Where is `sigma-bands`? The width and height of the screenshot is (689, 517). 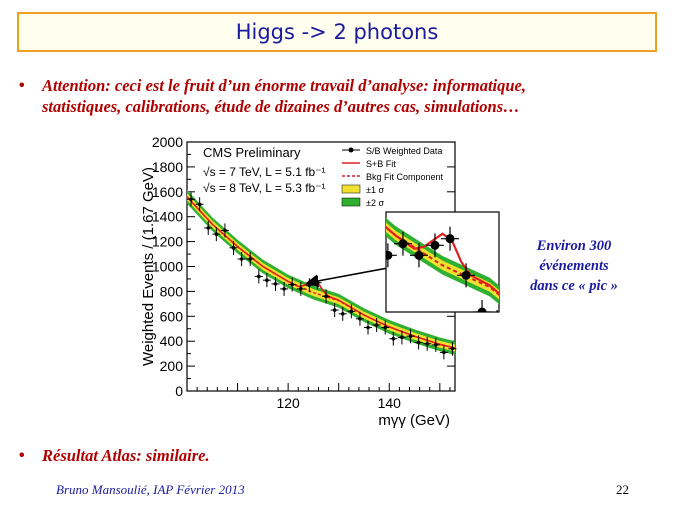
sigma-bands is located at coordinates (321, 272).